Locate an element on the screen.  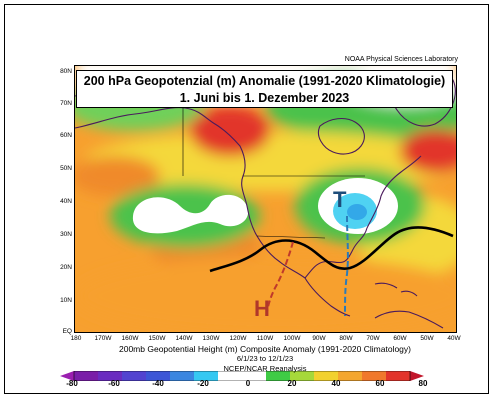
lat-label: 20N is located at coordinates (66, 267).